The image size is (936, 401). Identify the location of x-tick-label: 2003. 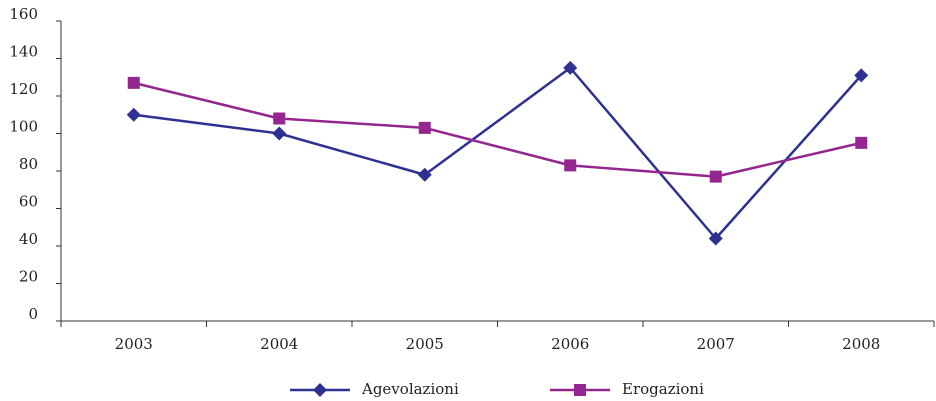
(134, 344).